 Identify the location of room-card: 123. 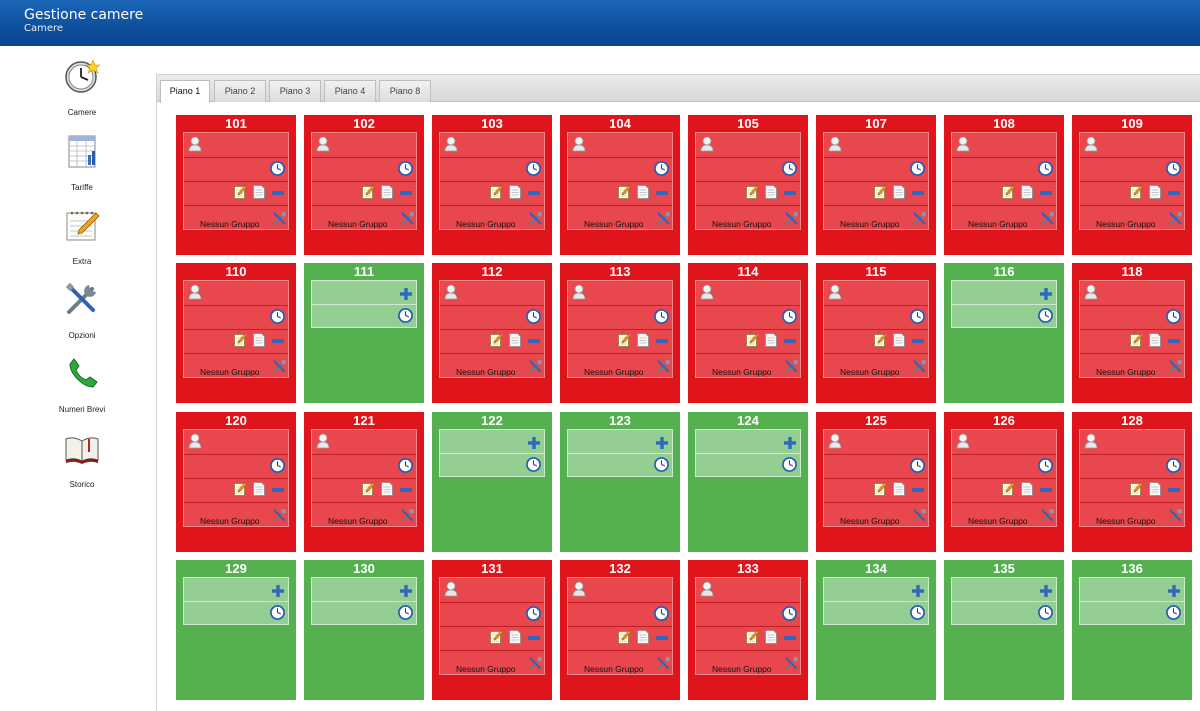
(620, 482).